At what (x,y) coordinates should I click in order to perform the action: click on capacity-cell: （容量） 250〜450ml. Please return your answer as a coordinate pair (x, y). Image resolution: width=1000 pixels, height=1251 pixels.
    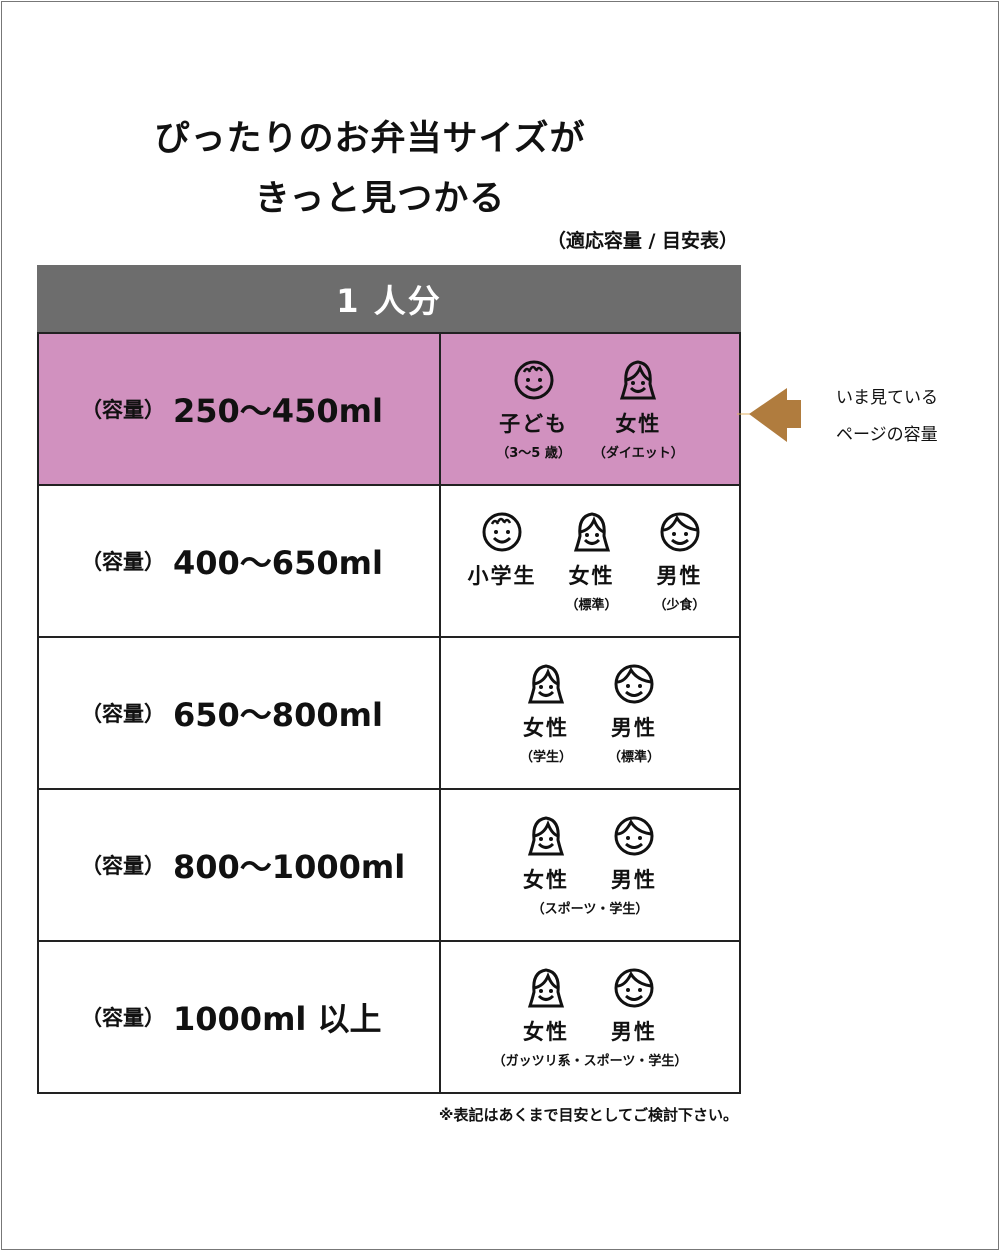
    Looking at the image, I should click on (240, 409).